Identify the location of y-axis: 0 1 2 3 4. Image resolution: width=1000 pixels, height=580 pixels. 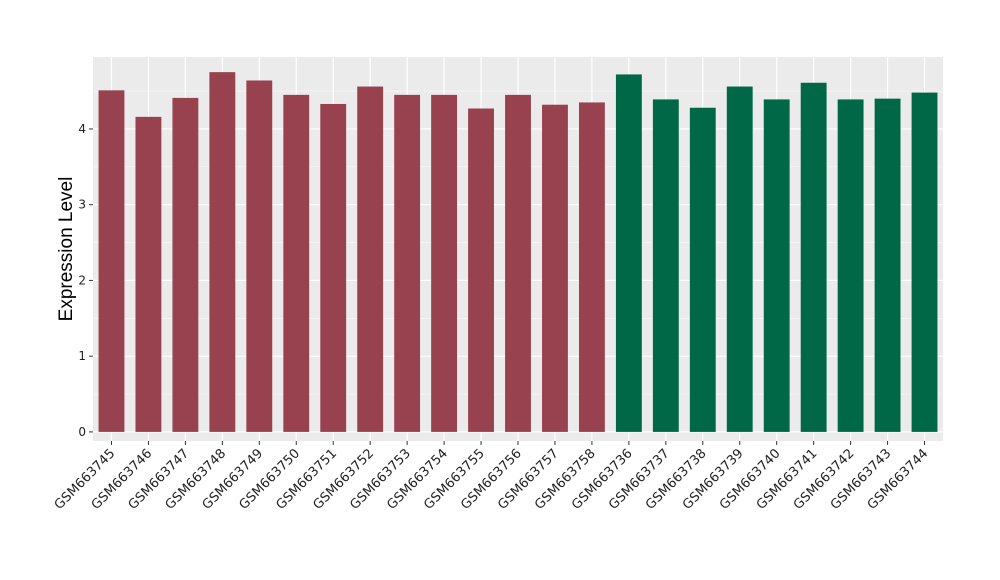
(85, 280).